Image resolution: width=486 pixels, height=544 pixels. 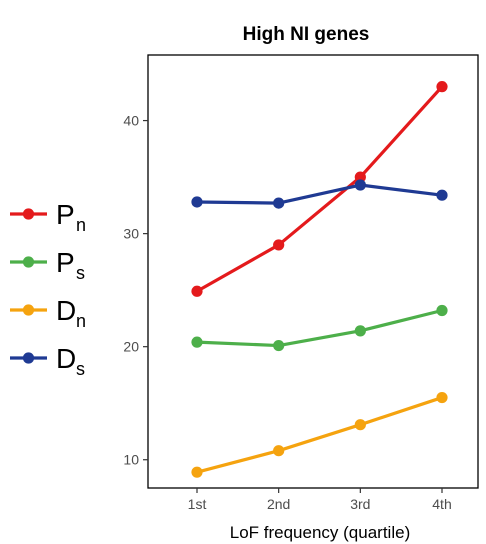 I want to click on x-tick-label: 4th, so click(x=441, y=504).